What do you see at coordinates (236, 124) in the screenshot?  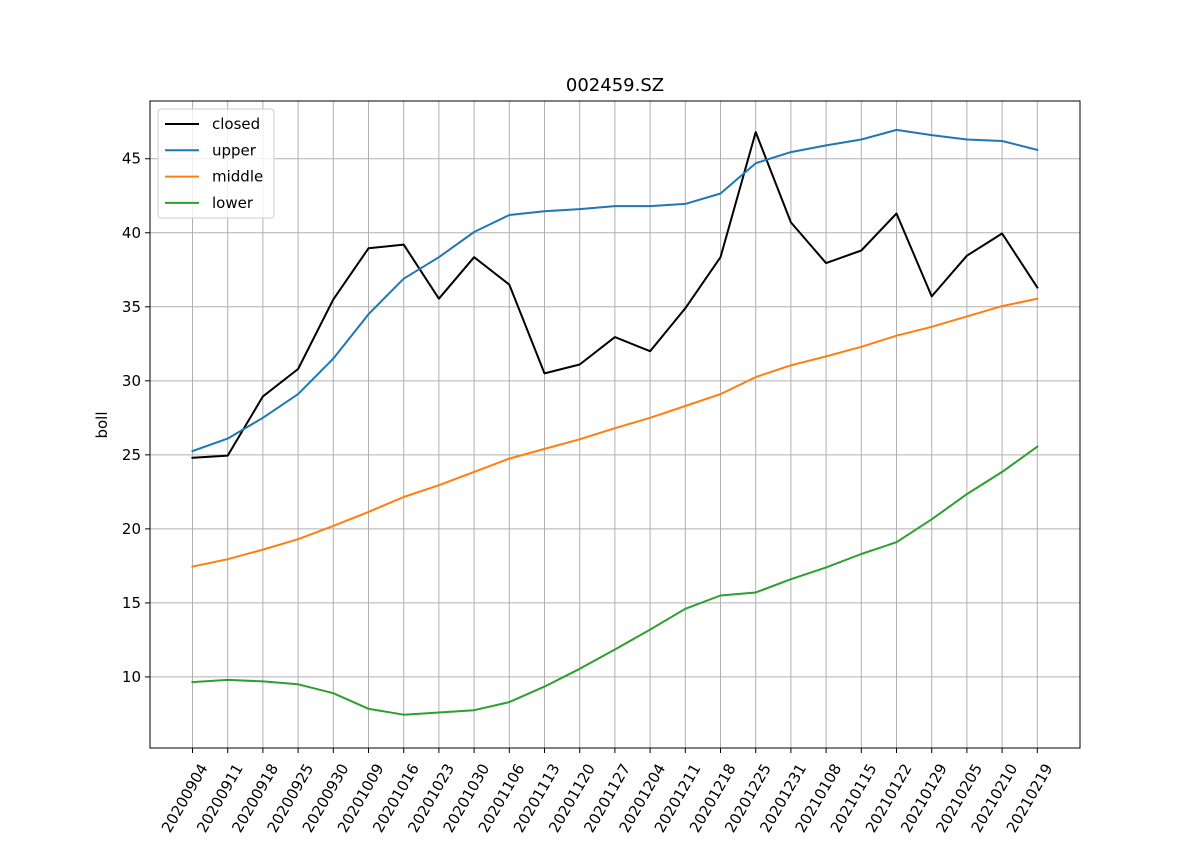 I see `legend-label-closed: closed` at bounding box center [236, 124].